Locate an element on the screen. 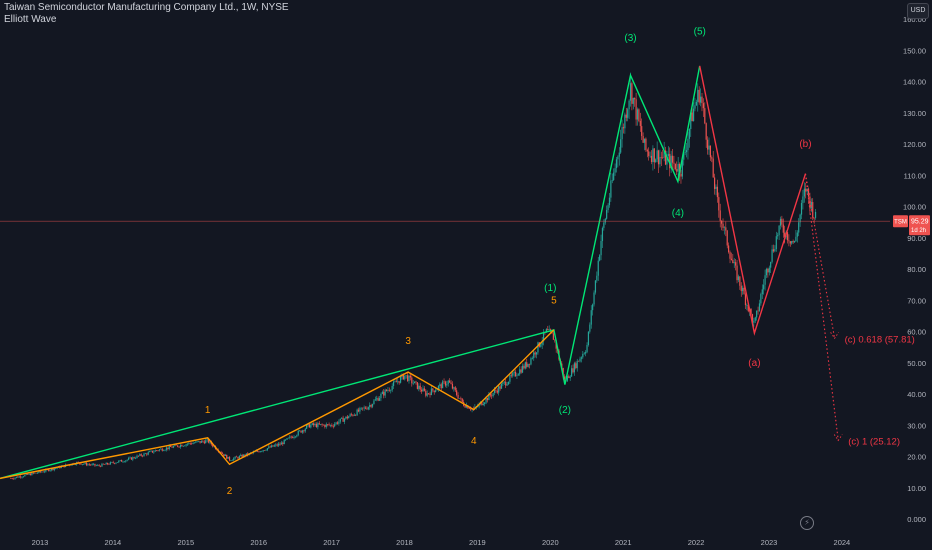  currency-button: USD is located at coordinates (918, 11).